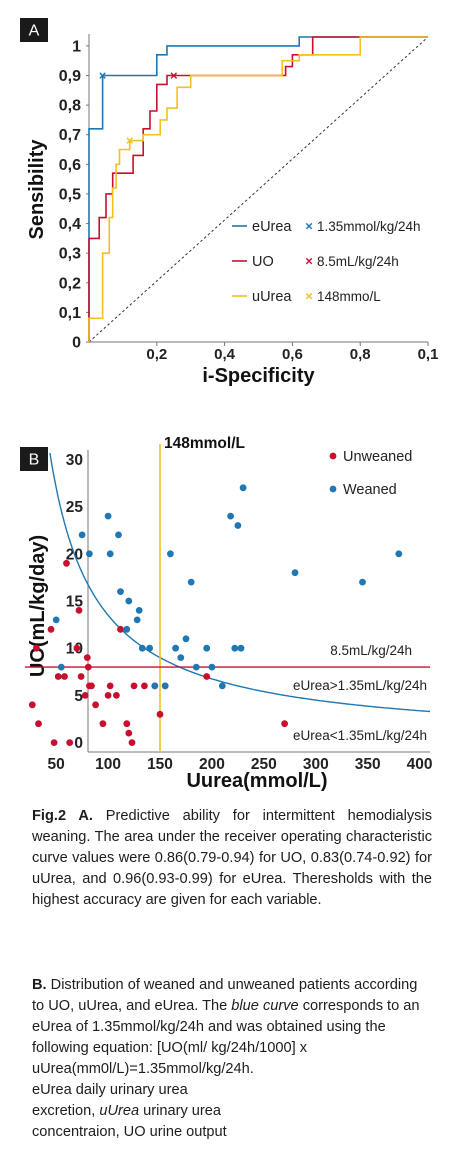  Describe the element at coordinates (309, 296) in the screenshot. I see `legend-marker-uurea: ×` at that location.